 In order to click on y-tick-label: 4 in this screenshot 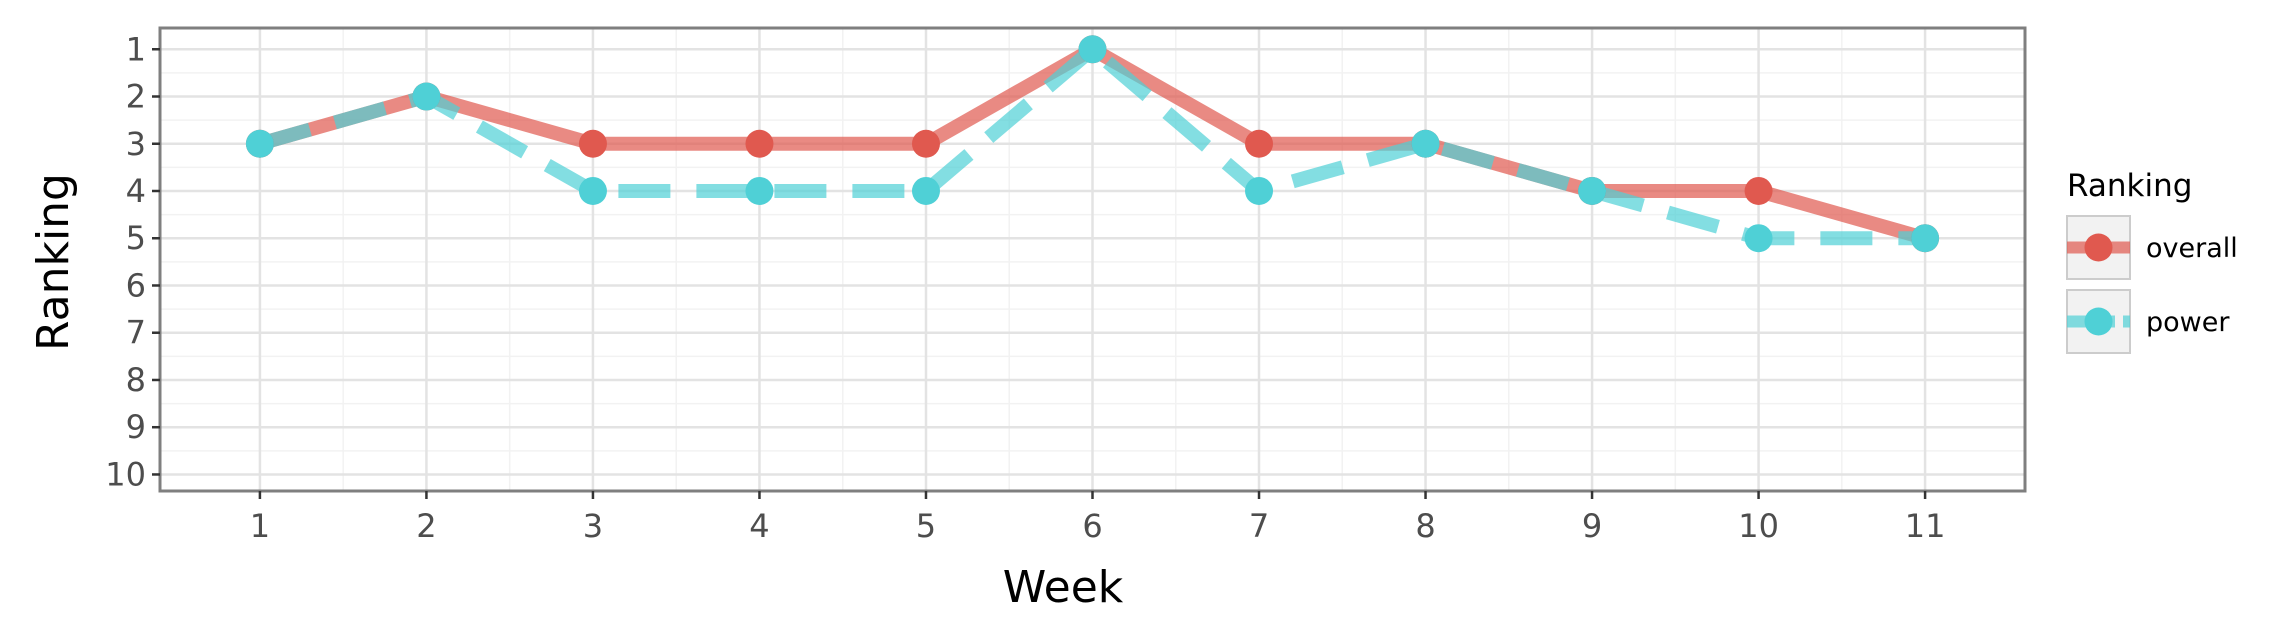, I will do `click(136, 191)`.